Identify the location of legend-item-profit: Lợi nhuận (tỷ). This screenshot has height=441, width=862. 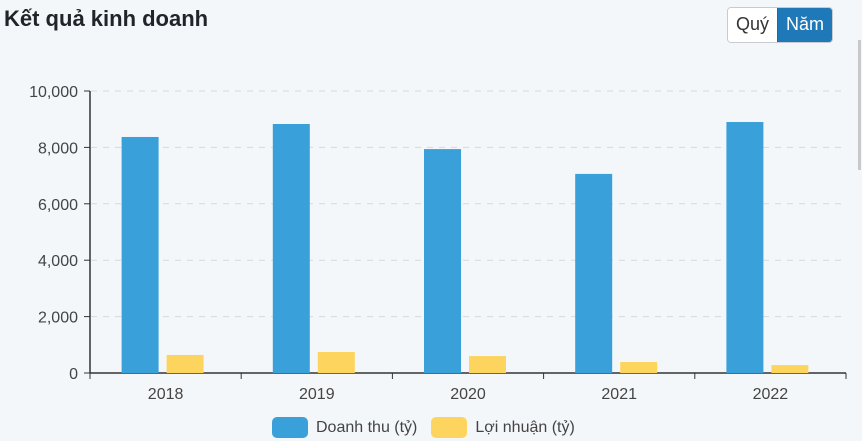
(503, 427).